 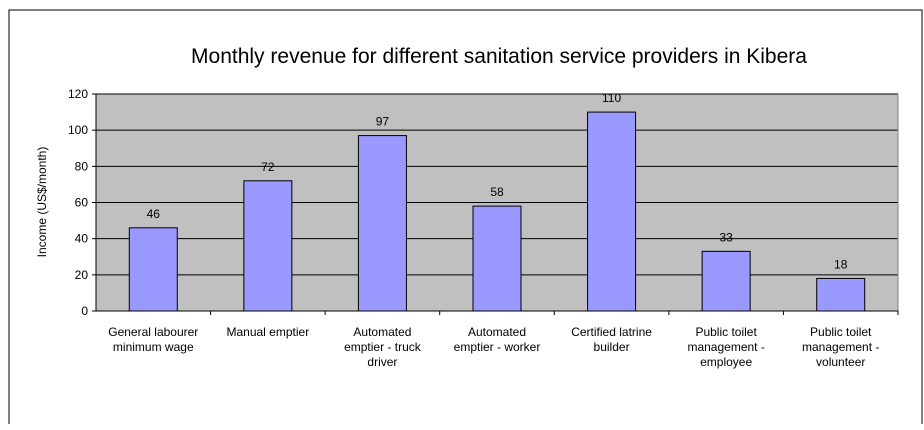 I want to click on y-axis-label: Income (US$/month), so click(x=42, y=202).